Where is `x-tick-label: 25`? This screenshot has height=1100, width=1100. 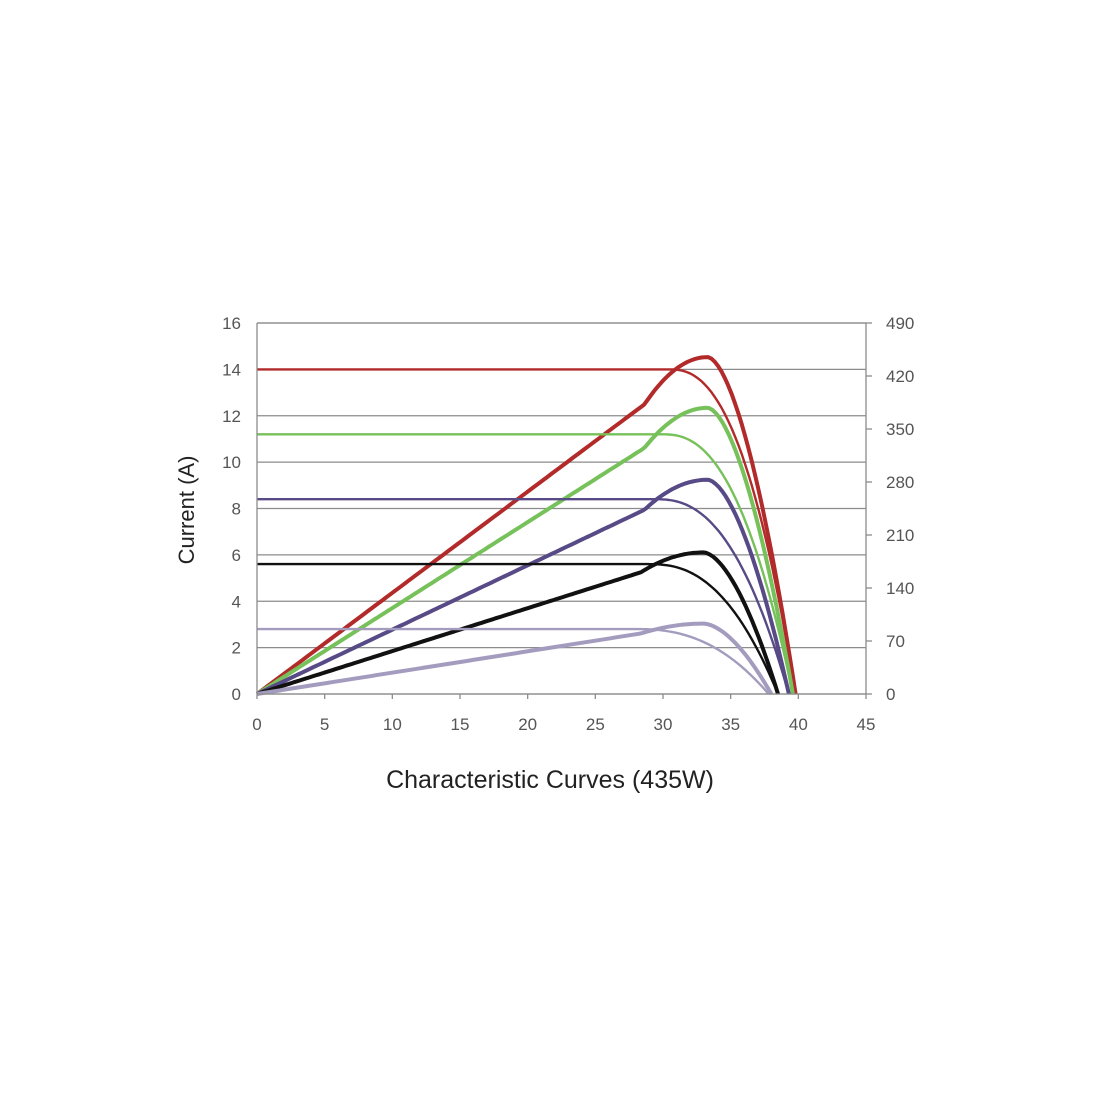 x-tick-label: 25 is located at coordinates (595, 724).